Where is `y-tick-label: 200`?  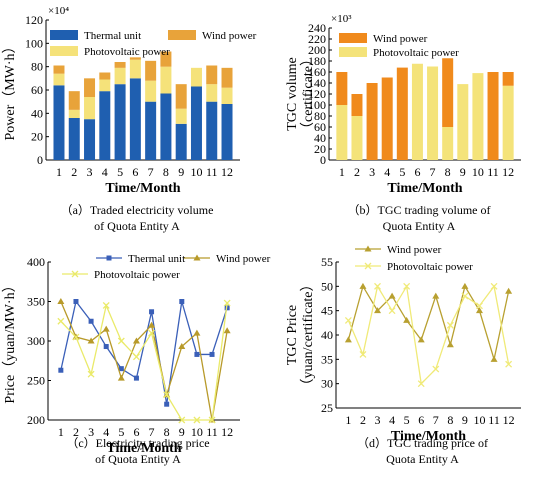
y-tick-label: 200 is located at coordinates (317, 50).